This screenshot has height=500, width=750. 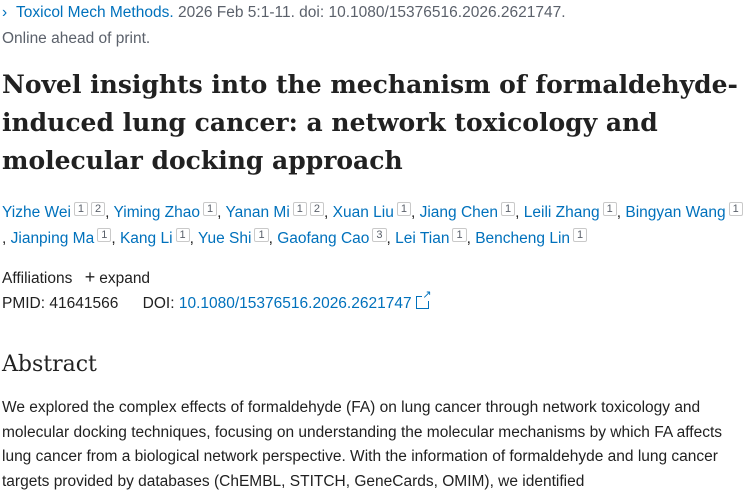 I want to click on author-item: Leili Zhang 1, so click(x=570, y=211).